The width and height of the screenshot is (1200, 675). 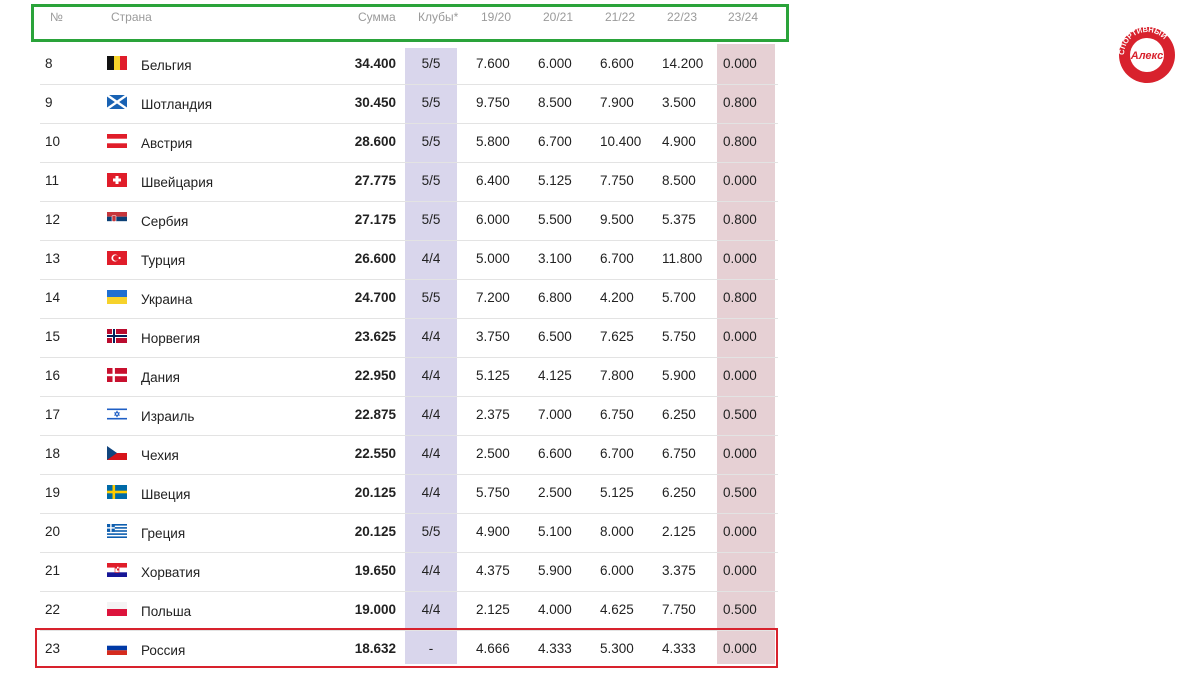 I want to click on total-points: 24.700, so click(x=375, y=297).